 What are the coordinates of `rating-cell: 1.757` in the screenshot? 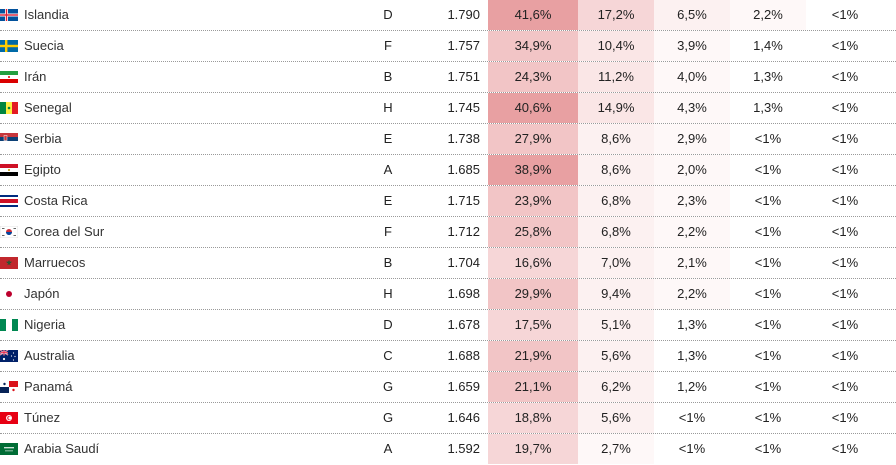 It's located at (463, 45).